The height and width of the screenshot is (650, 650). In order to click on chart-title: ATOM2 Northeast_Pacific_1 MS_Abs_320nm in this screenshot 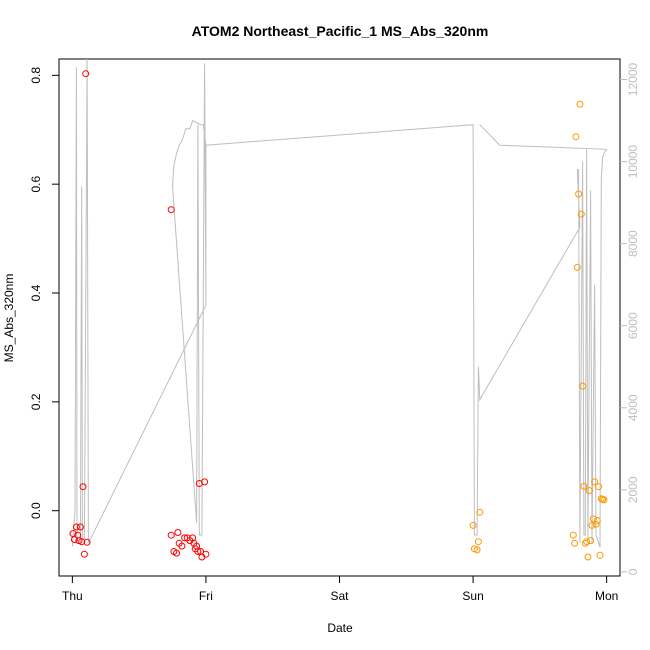, I will do `click(340, 31)`.